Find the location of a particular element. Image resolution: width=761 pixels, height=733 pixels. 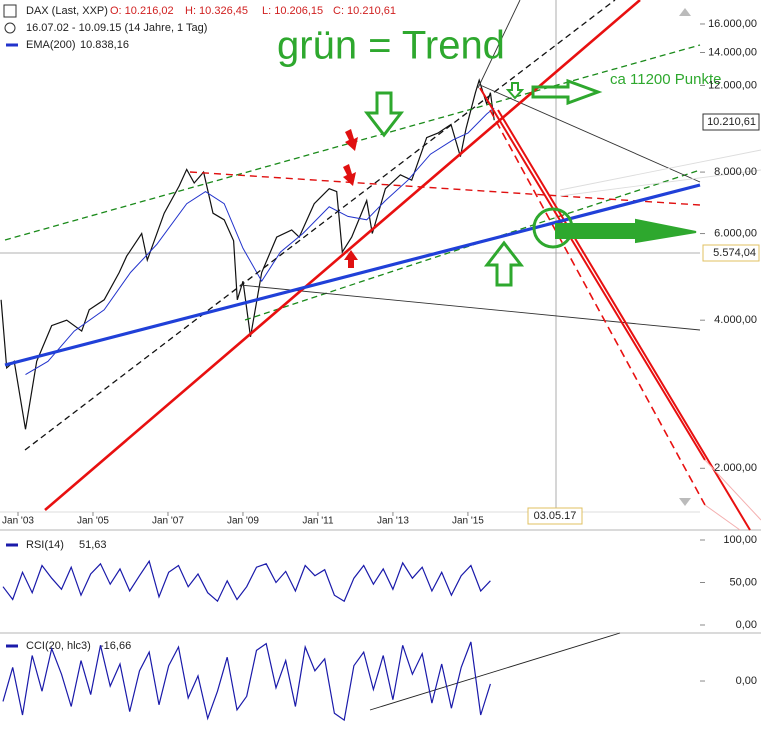

price-label: 5.574,04 is located at coordinates (734, 253).